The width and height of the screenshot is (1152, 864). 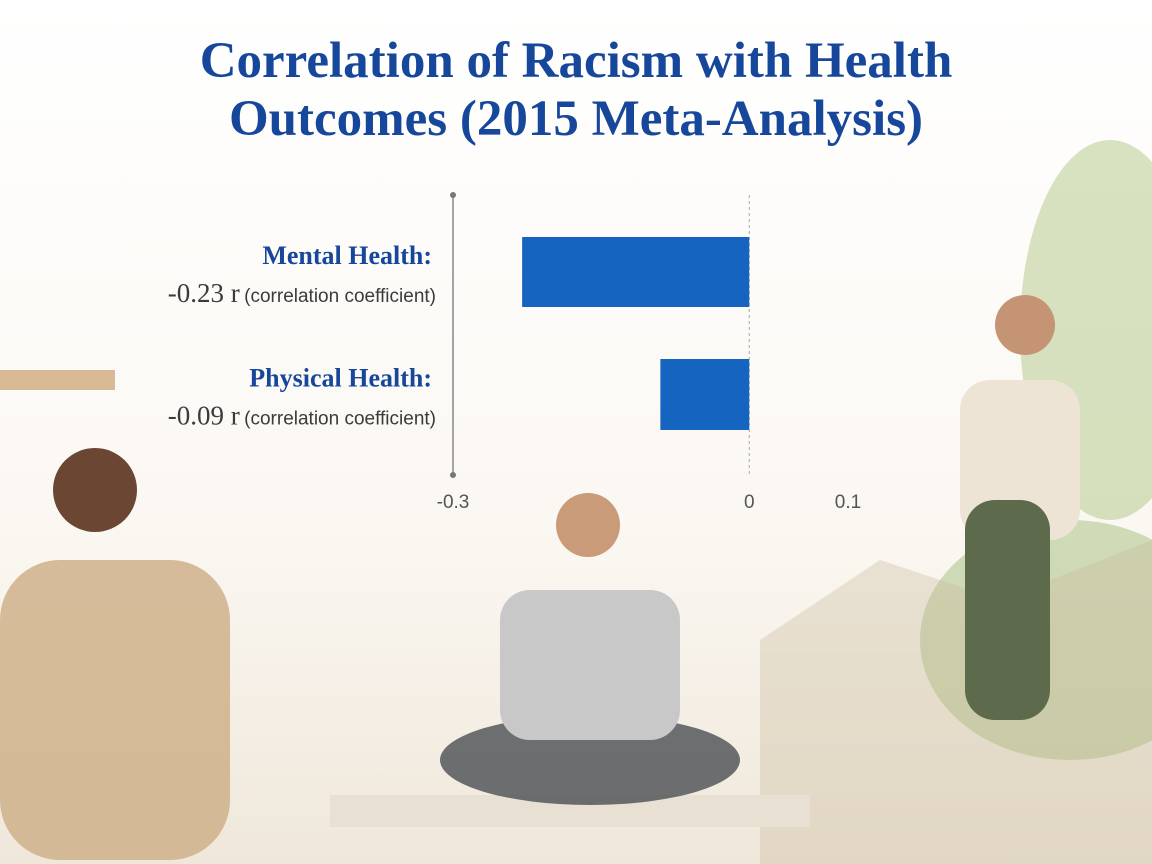 I want to click on x-tick-label: 0, so click(x=749, y=502).